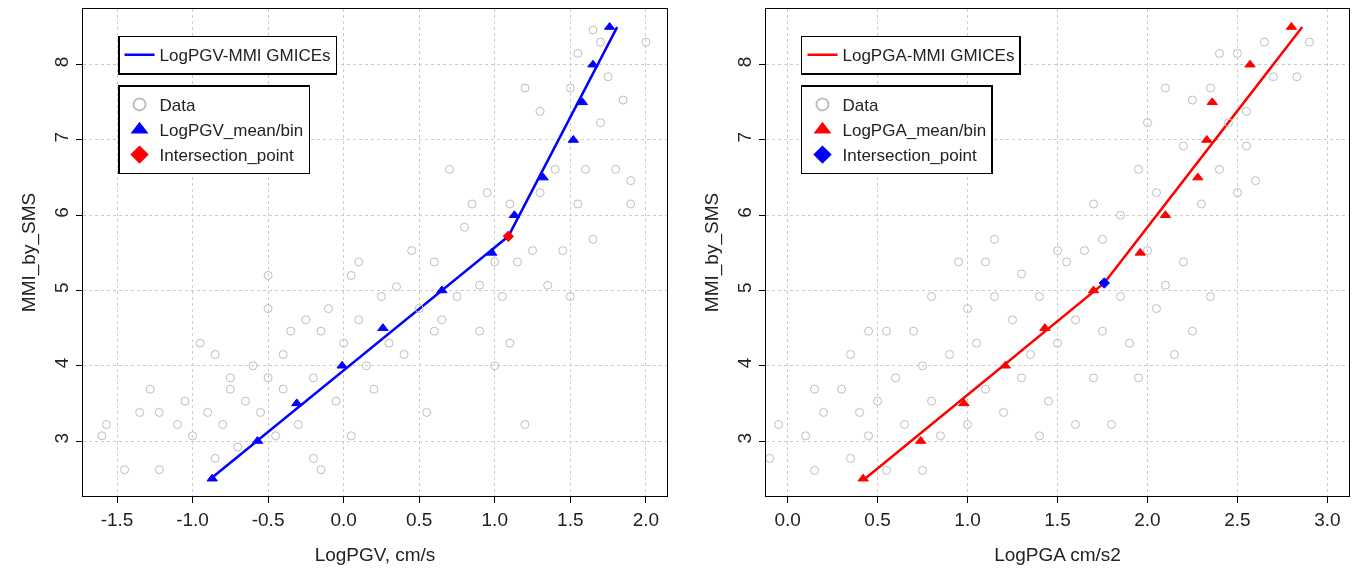 The height and width of the screenshot is (583, 1354). I want to click on legend-label: LogPGA_mean/bin, so click(914, 131).